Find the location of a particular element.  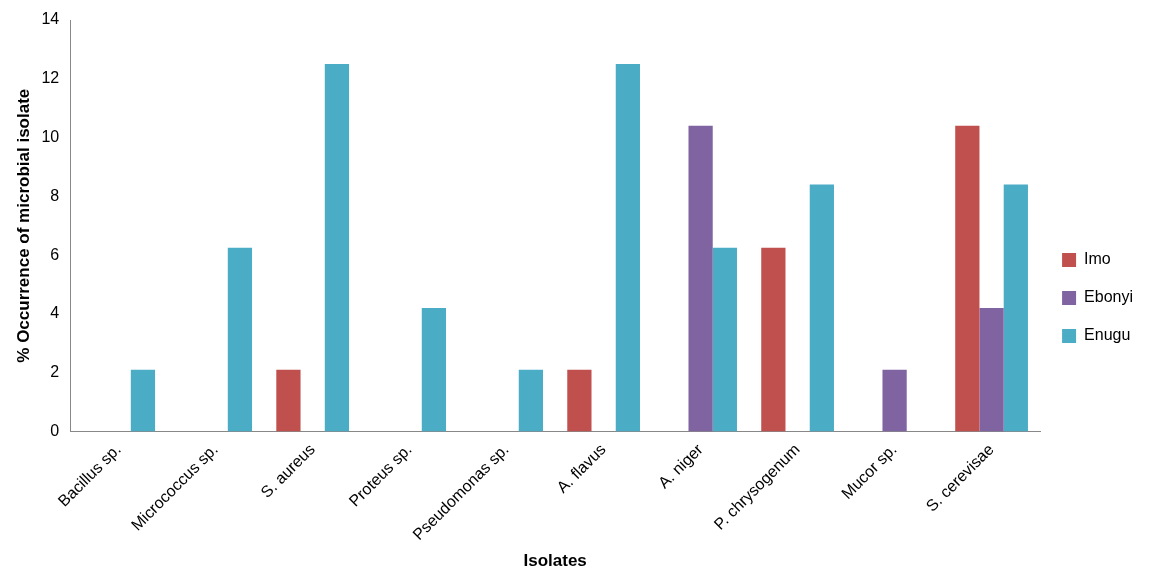

y-axis-title: % Occurrence of microbial isolate is located at coordinates (23, 225).